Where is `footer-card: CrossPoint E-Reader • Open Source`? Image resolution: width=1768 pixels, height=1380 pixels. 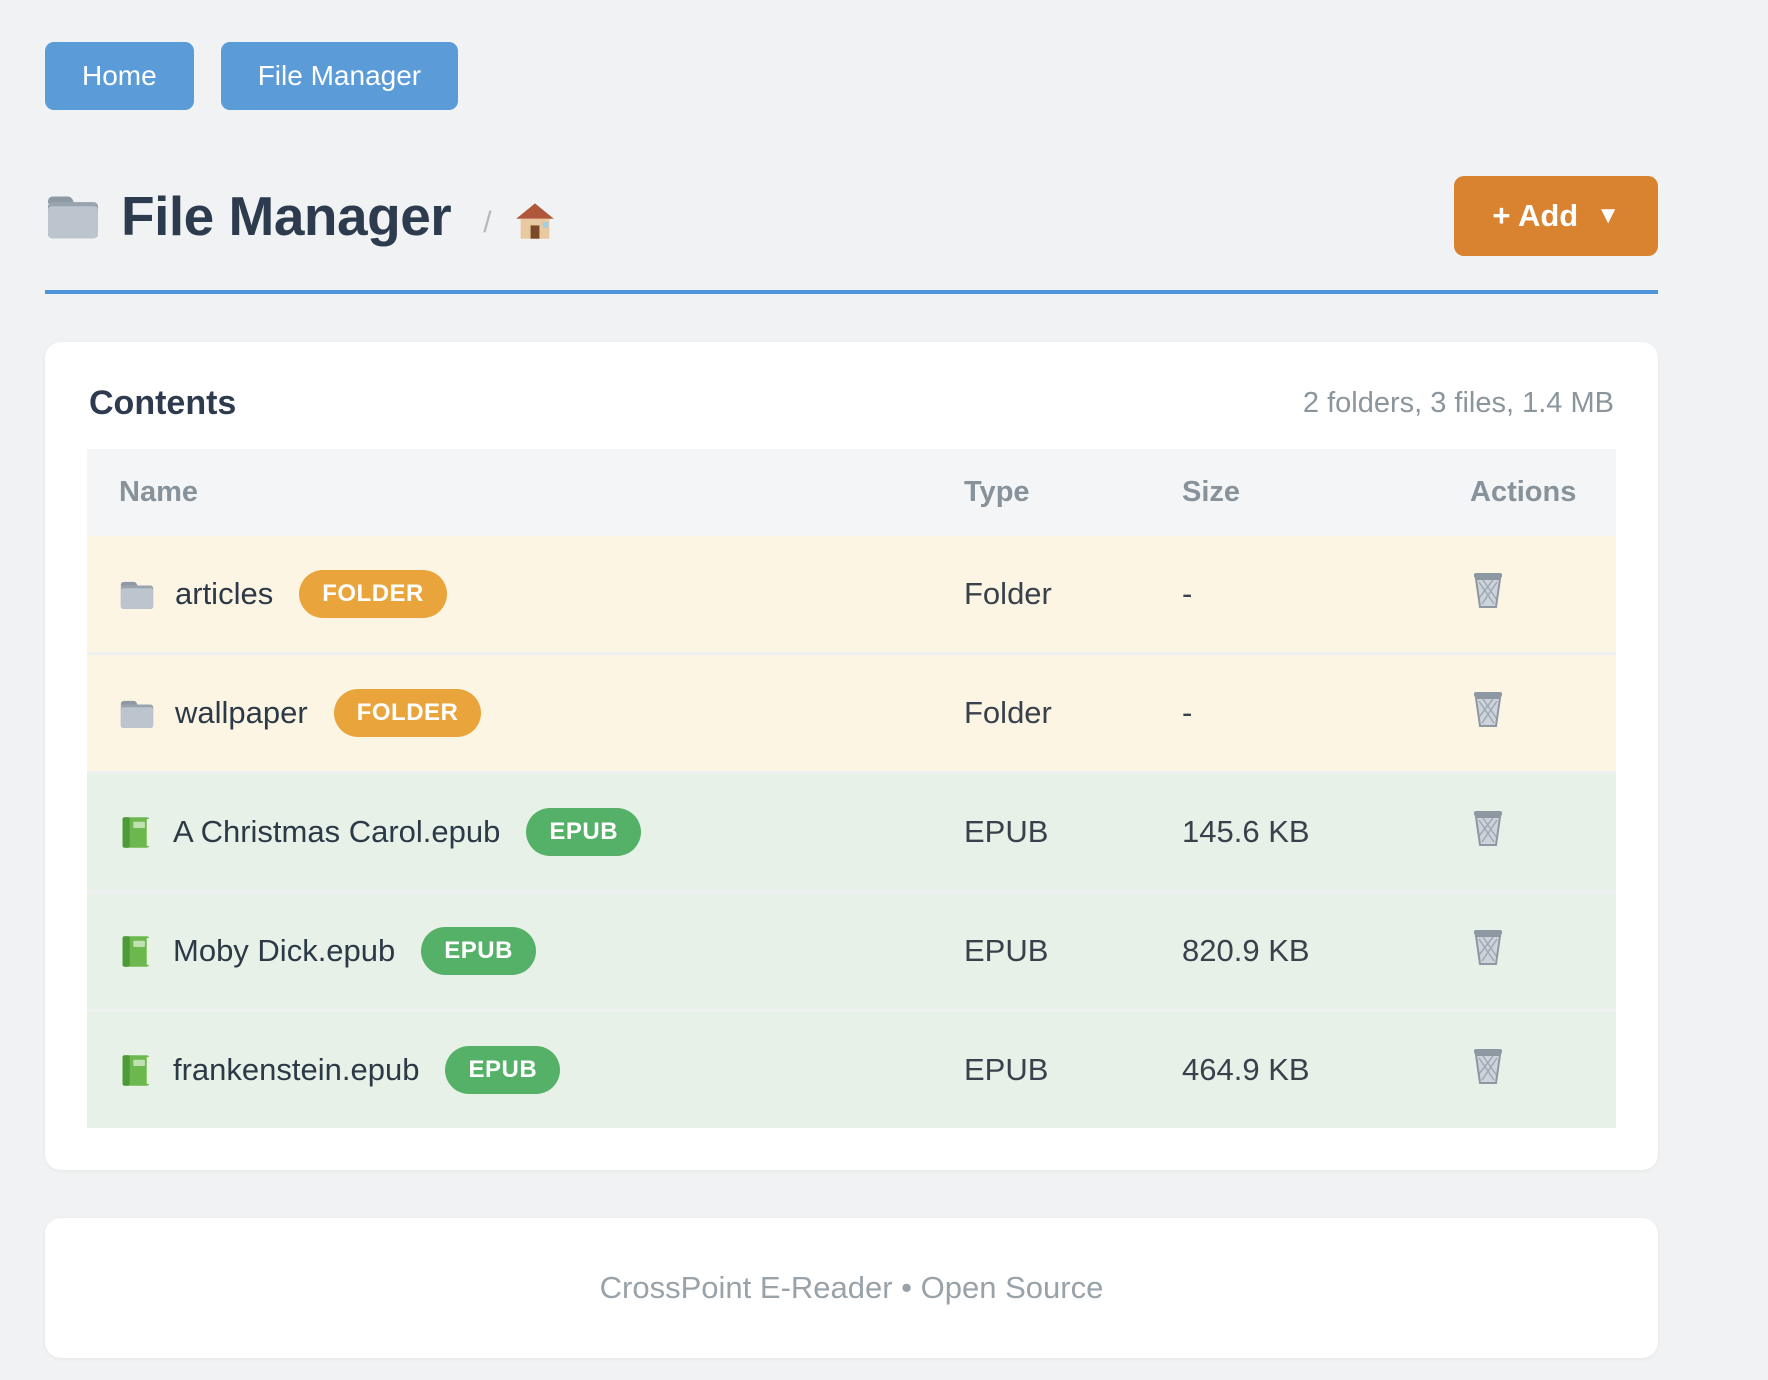 footer-card: CrossPoint E-Reader • Open Source is located at coordinates (851, 1288).